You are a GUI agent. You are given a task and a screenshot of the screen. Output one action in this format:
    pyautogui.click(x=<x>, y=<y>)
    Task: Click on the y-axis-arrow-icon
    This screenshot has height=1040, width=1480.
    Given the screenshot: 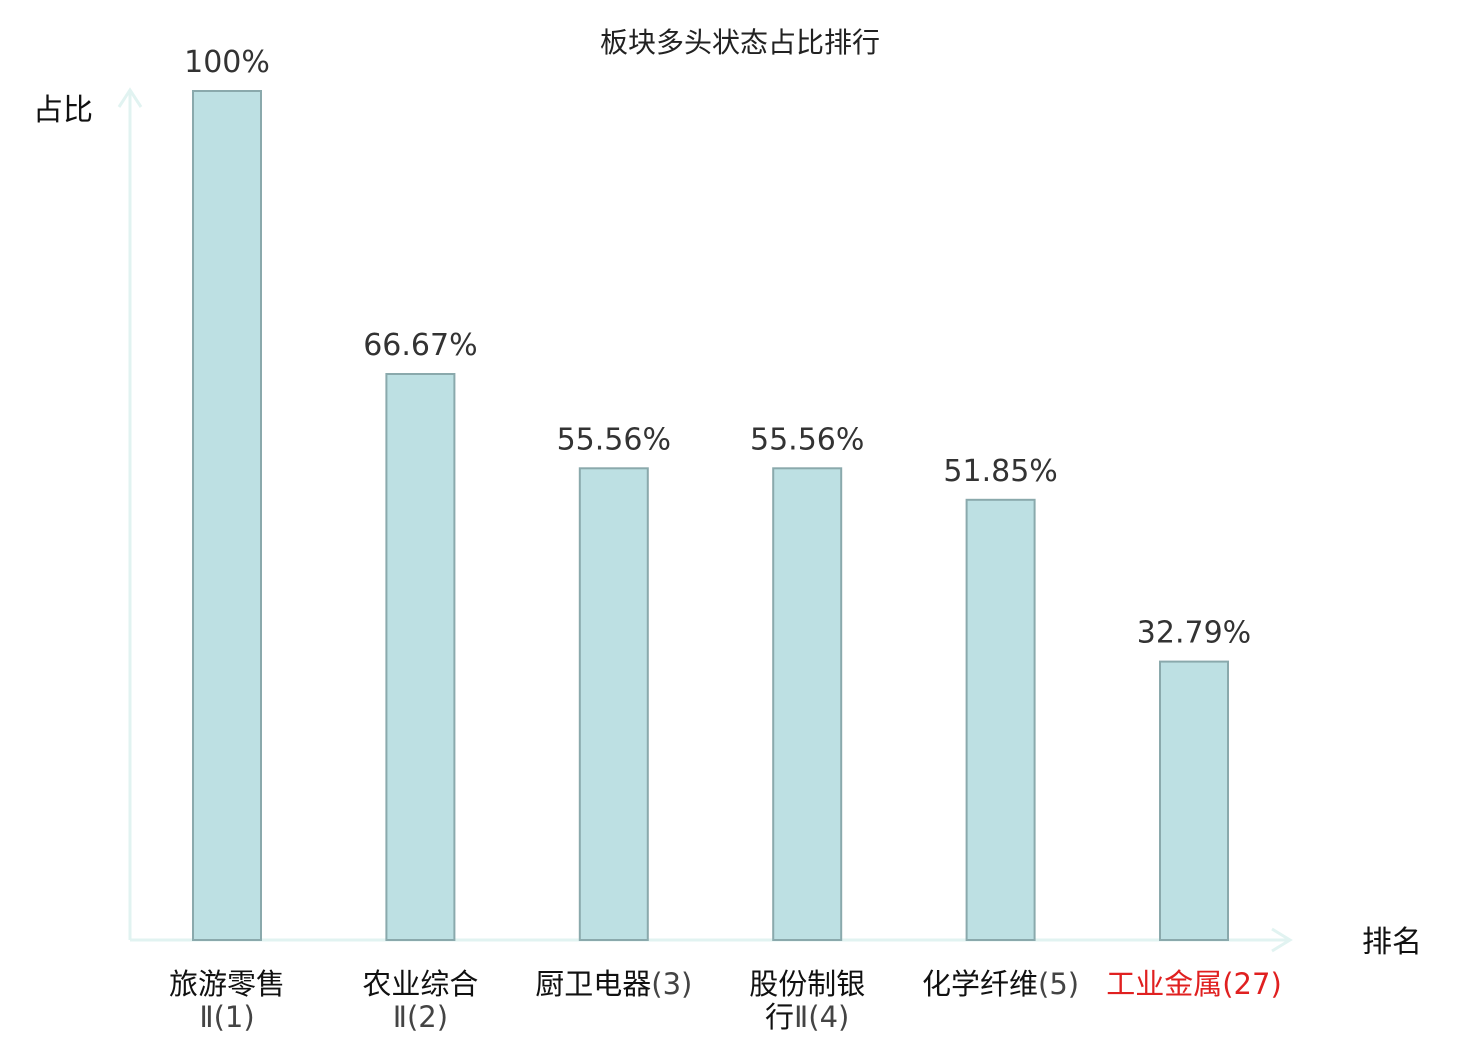 What is the action you would take?
    pyautogui.click(x=130, y=97)
    